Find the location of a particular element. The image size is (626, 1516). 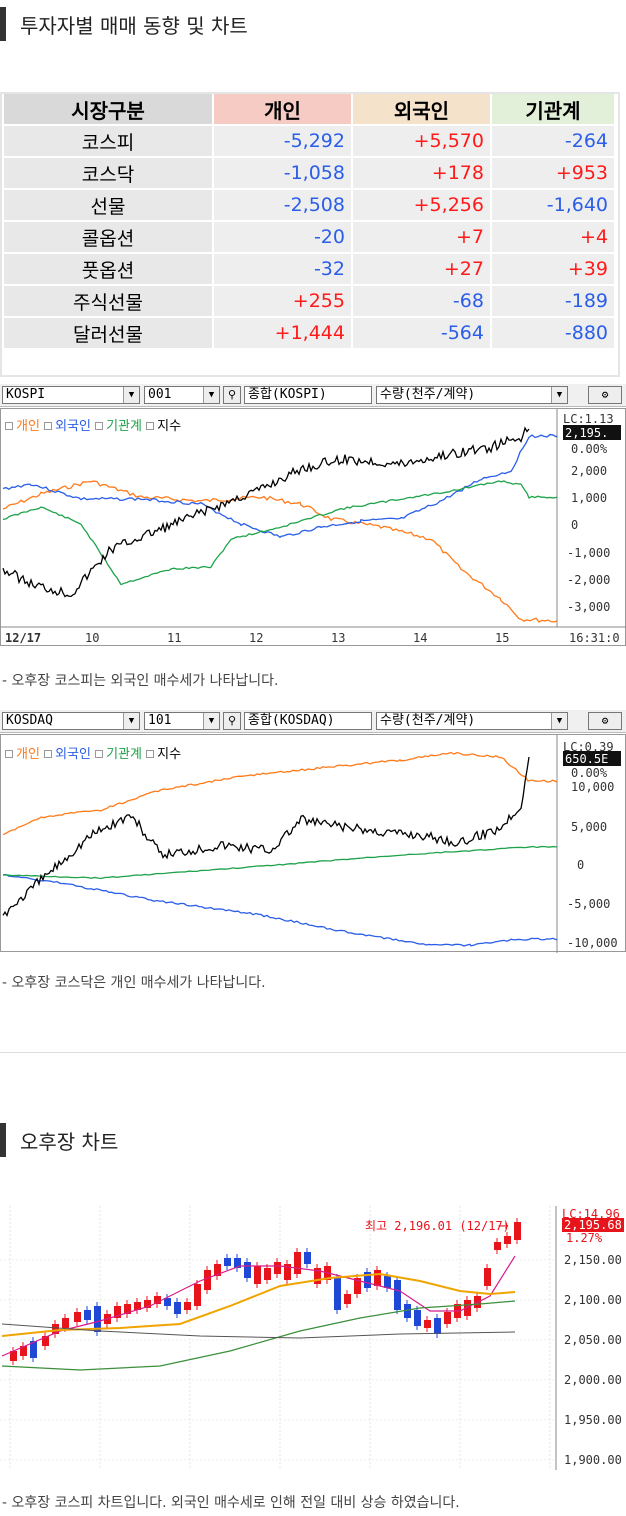

cell-individual: -1,058 is located at coordinates (282, 173).